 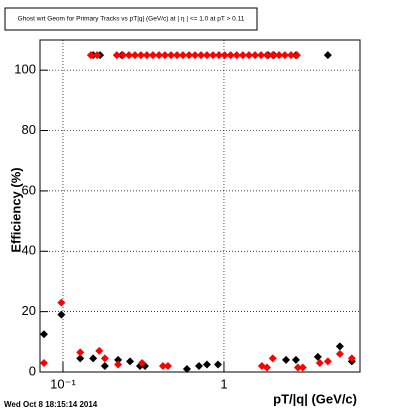 I want to click on x-tick-label: 10⁻¹, so click(x=63, y=383).